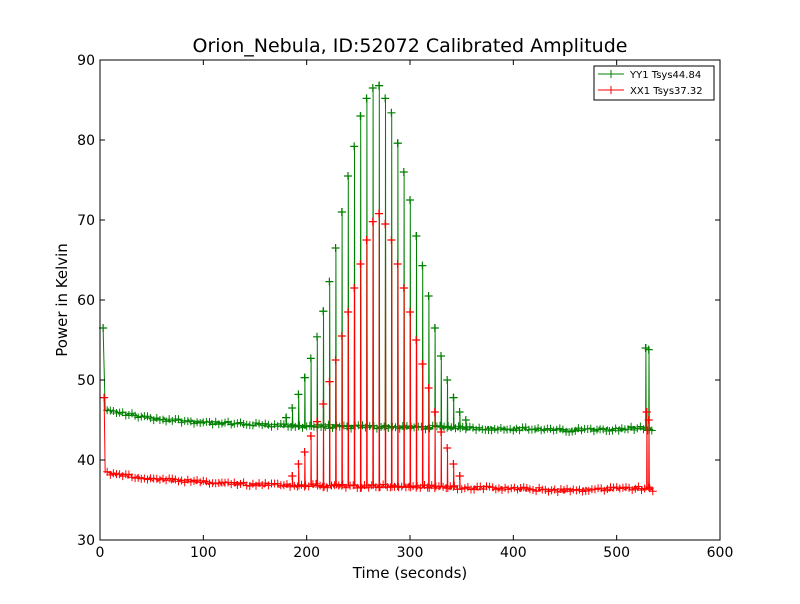 This screenshot has height=604, width=800. I want to click on y-tick-label: 40, so click(86, 461).